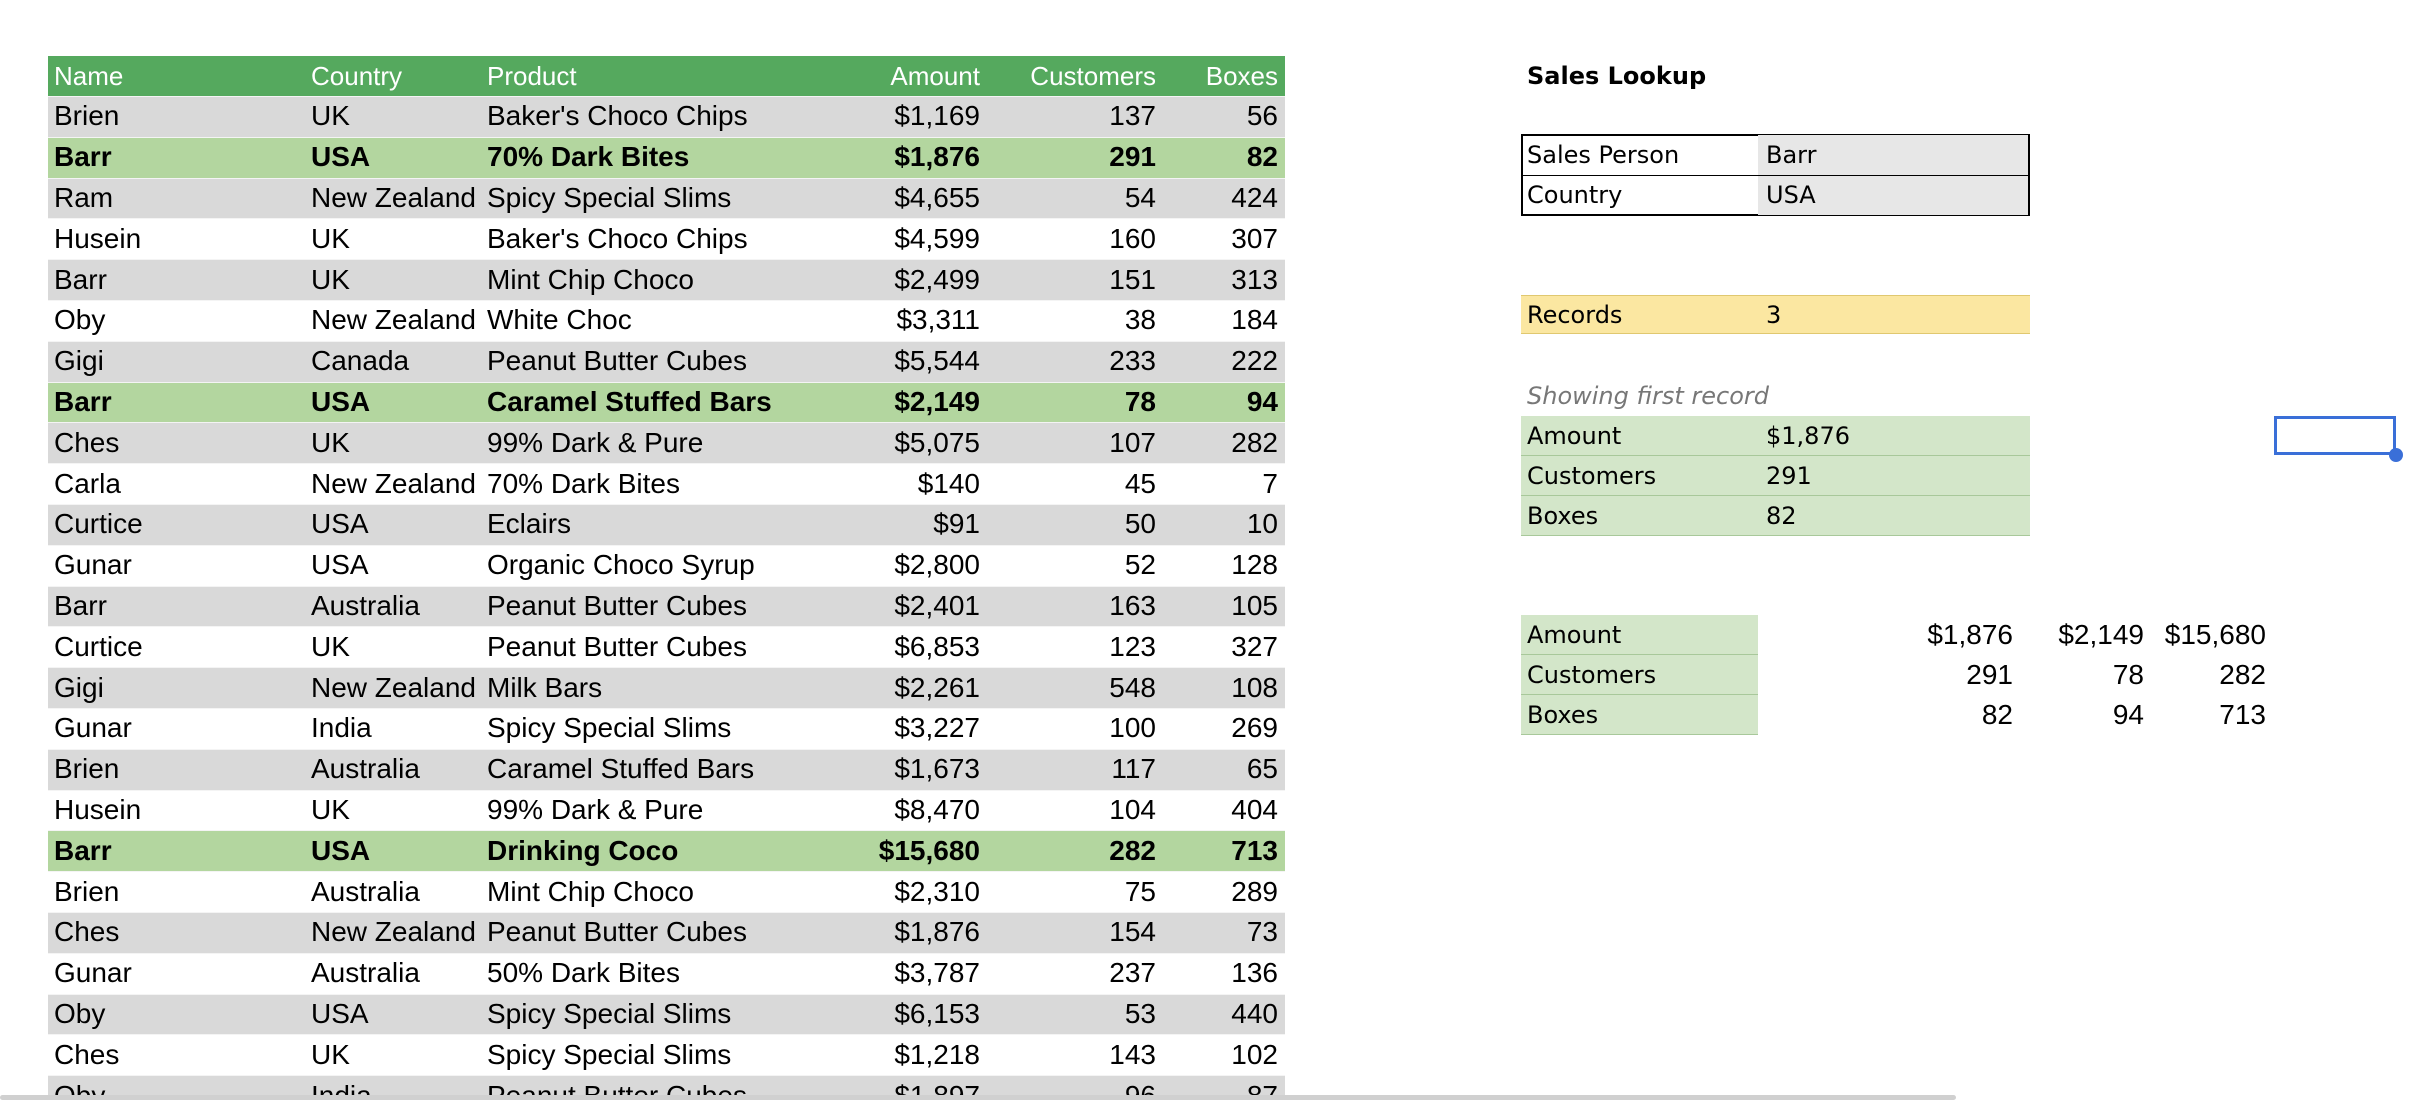 The height and width of the screenshot is (1102, 2424). I want to click on table-cell: Canada, so click(360, 361).